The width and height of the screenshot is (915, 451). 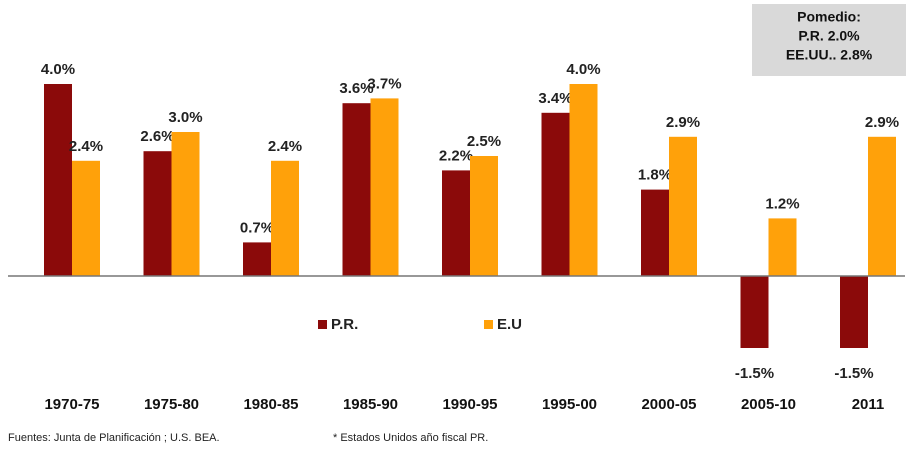 I want to click on x-tick-label: 2000-05, so click(x=668, y=404).